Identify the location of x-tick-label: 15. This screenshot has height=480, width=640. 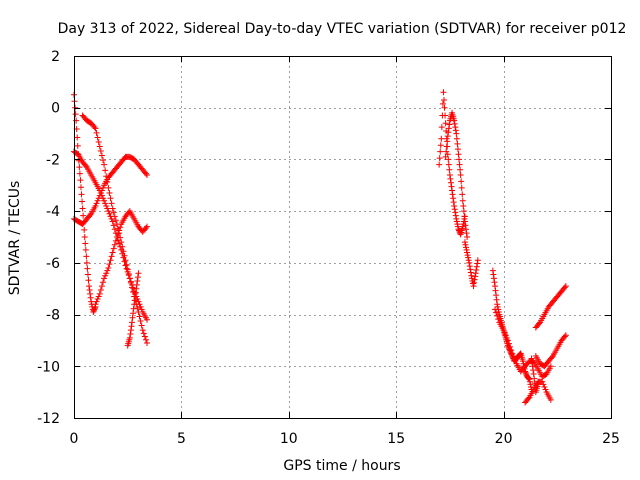
(396, 439).